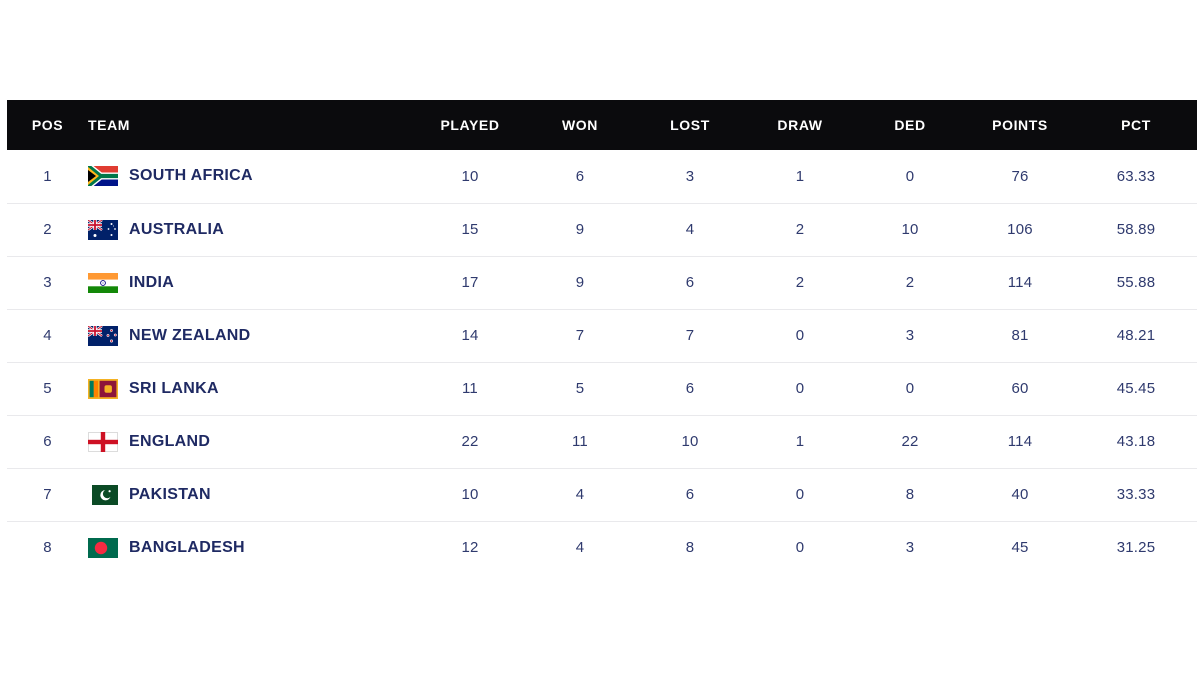  Describe the element at coordinates (690, 176) in the screenshot. I see `lost-value: 3` at that location.